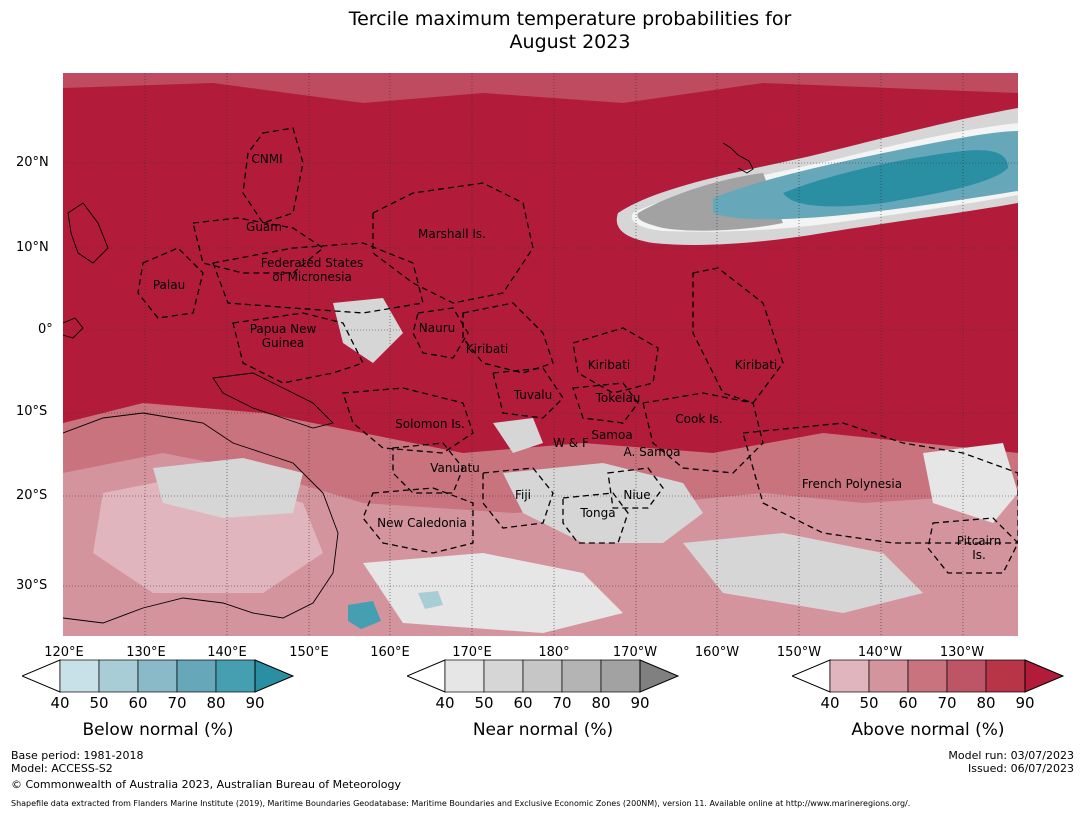 This screenshot has height=816, width=1085. What do you see at coordinates (927, 678) in the screenshot?
I see `colorbar-above` at bounding box center [927, 678].